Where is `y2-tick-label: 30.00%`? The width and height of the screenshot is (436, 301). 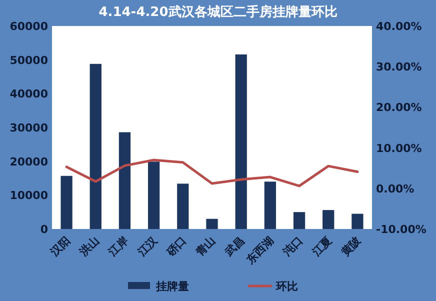 y2-tick-label: 30.00% is located at coordinates (399, 67).